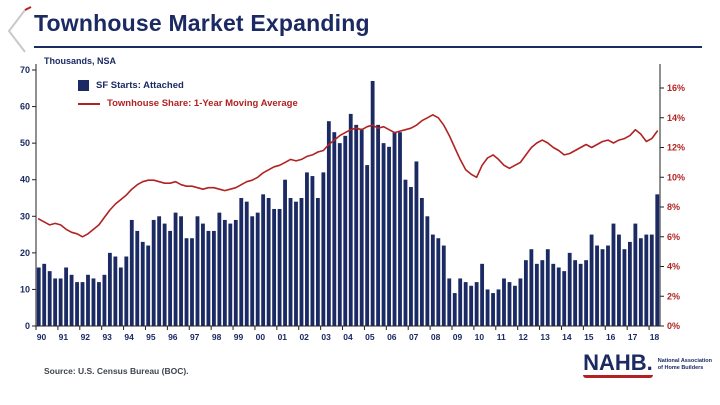 The height and width of the screenshot is (405, 720). Describe the element at coordinates (618, 362) in the screenshot. I see `logo-text: NAHB.` at that location.